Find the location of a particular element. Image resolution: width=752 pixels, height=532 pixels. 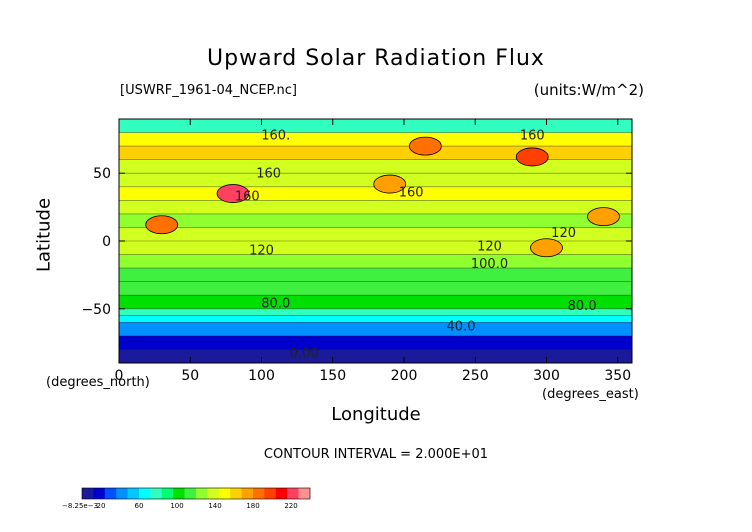

x-tick-label: 100 is located at coordinates (261, 376).